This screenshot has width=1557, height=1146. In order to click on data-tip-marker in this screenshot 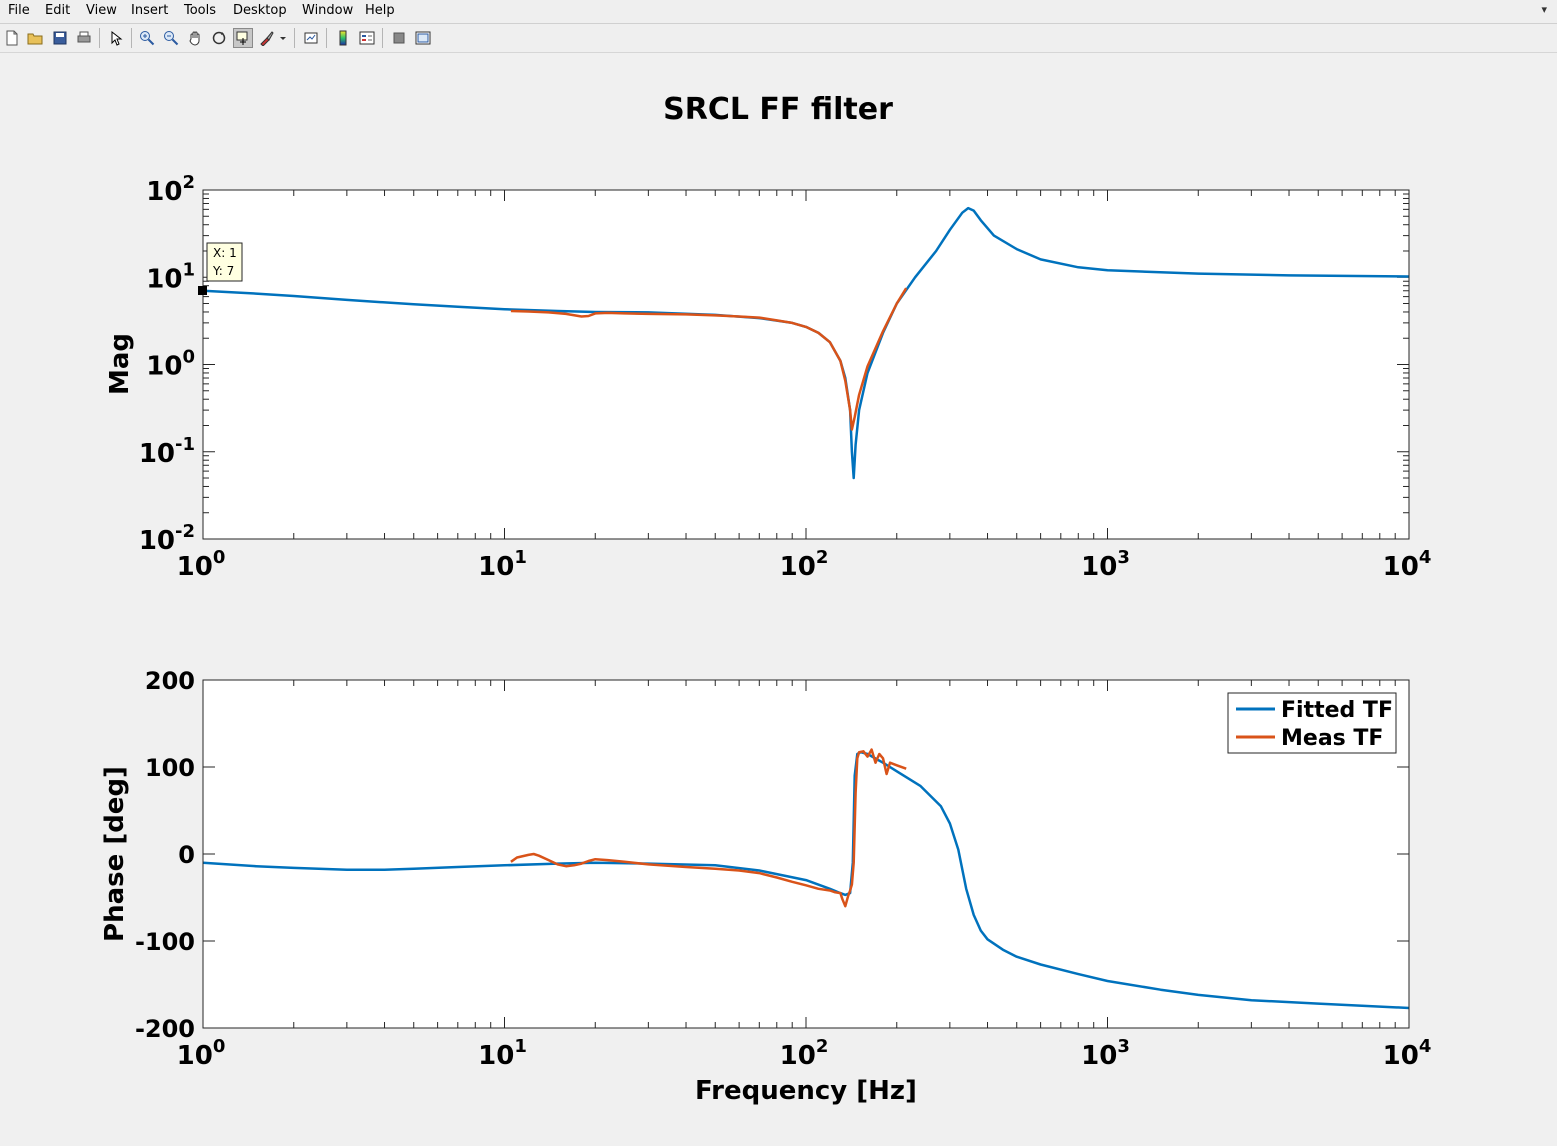, I will do `click(202, 290)`.